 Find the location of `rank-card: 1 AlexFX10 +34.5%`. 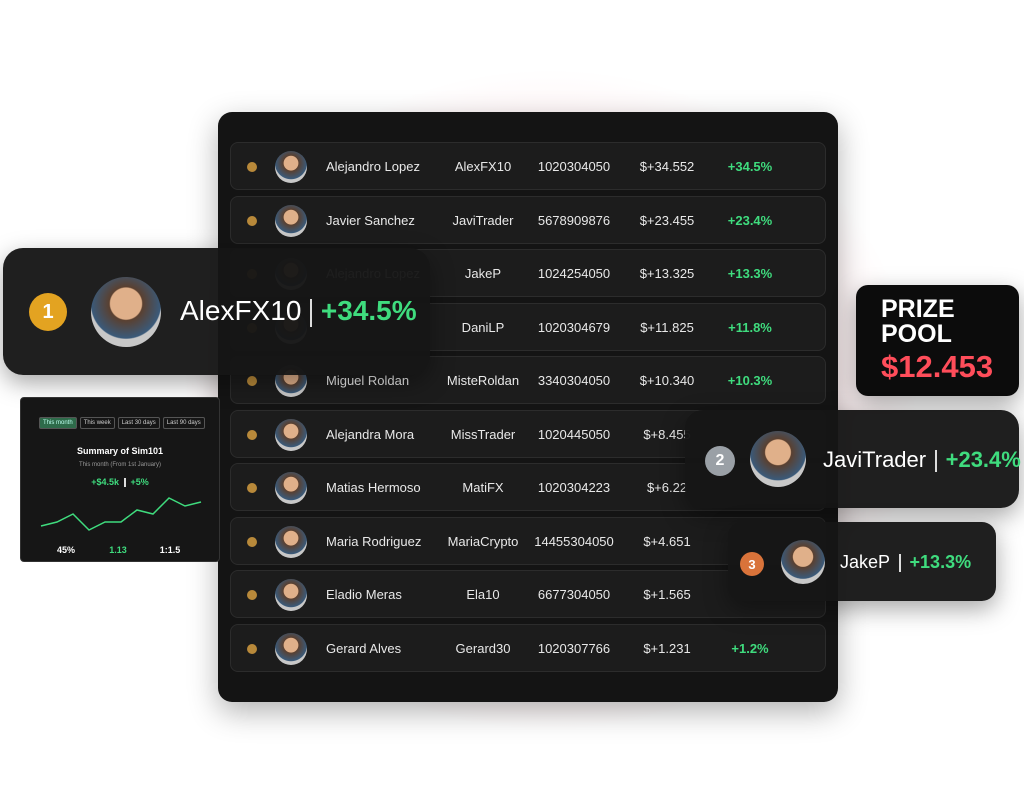

rank-card: 1 AlexFX10 +34.5% is located at coordinates (216, 311).